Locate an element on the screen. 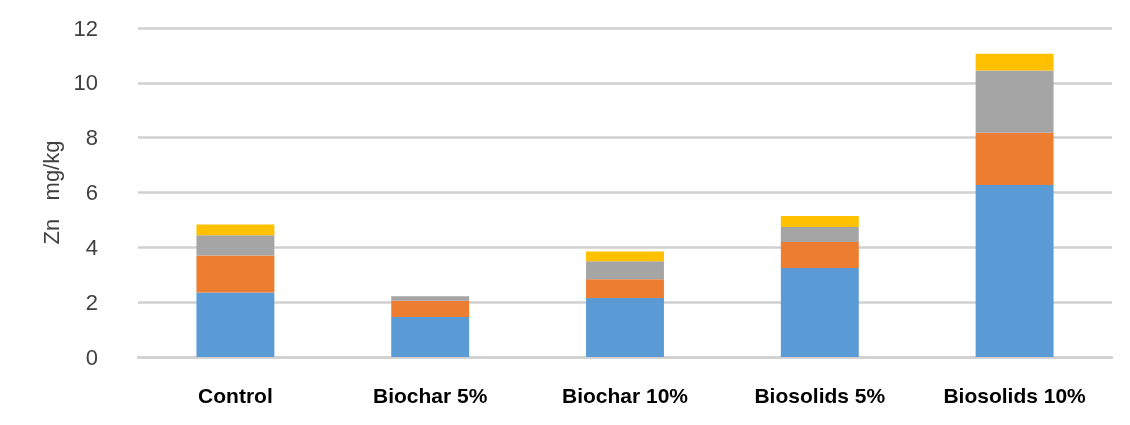  y-tick-label: 4 is located at coordinates (91, 247).